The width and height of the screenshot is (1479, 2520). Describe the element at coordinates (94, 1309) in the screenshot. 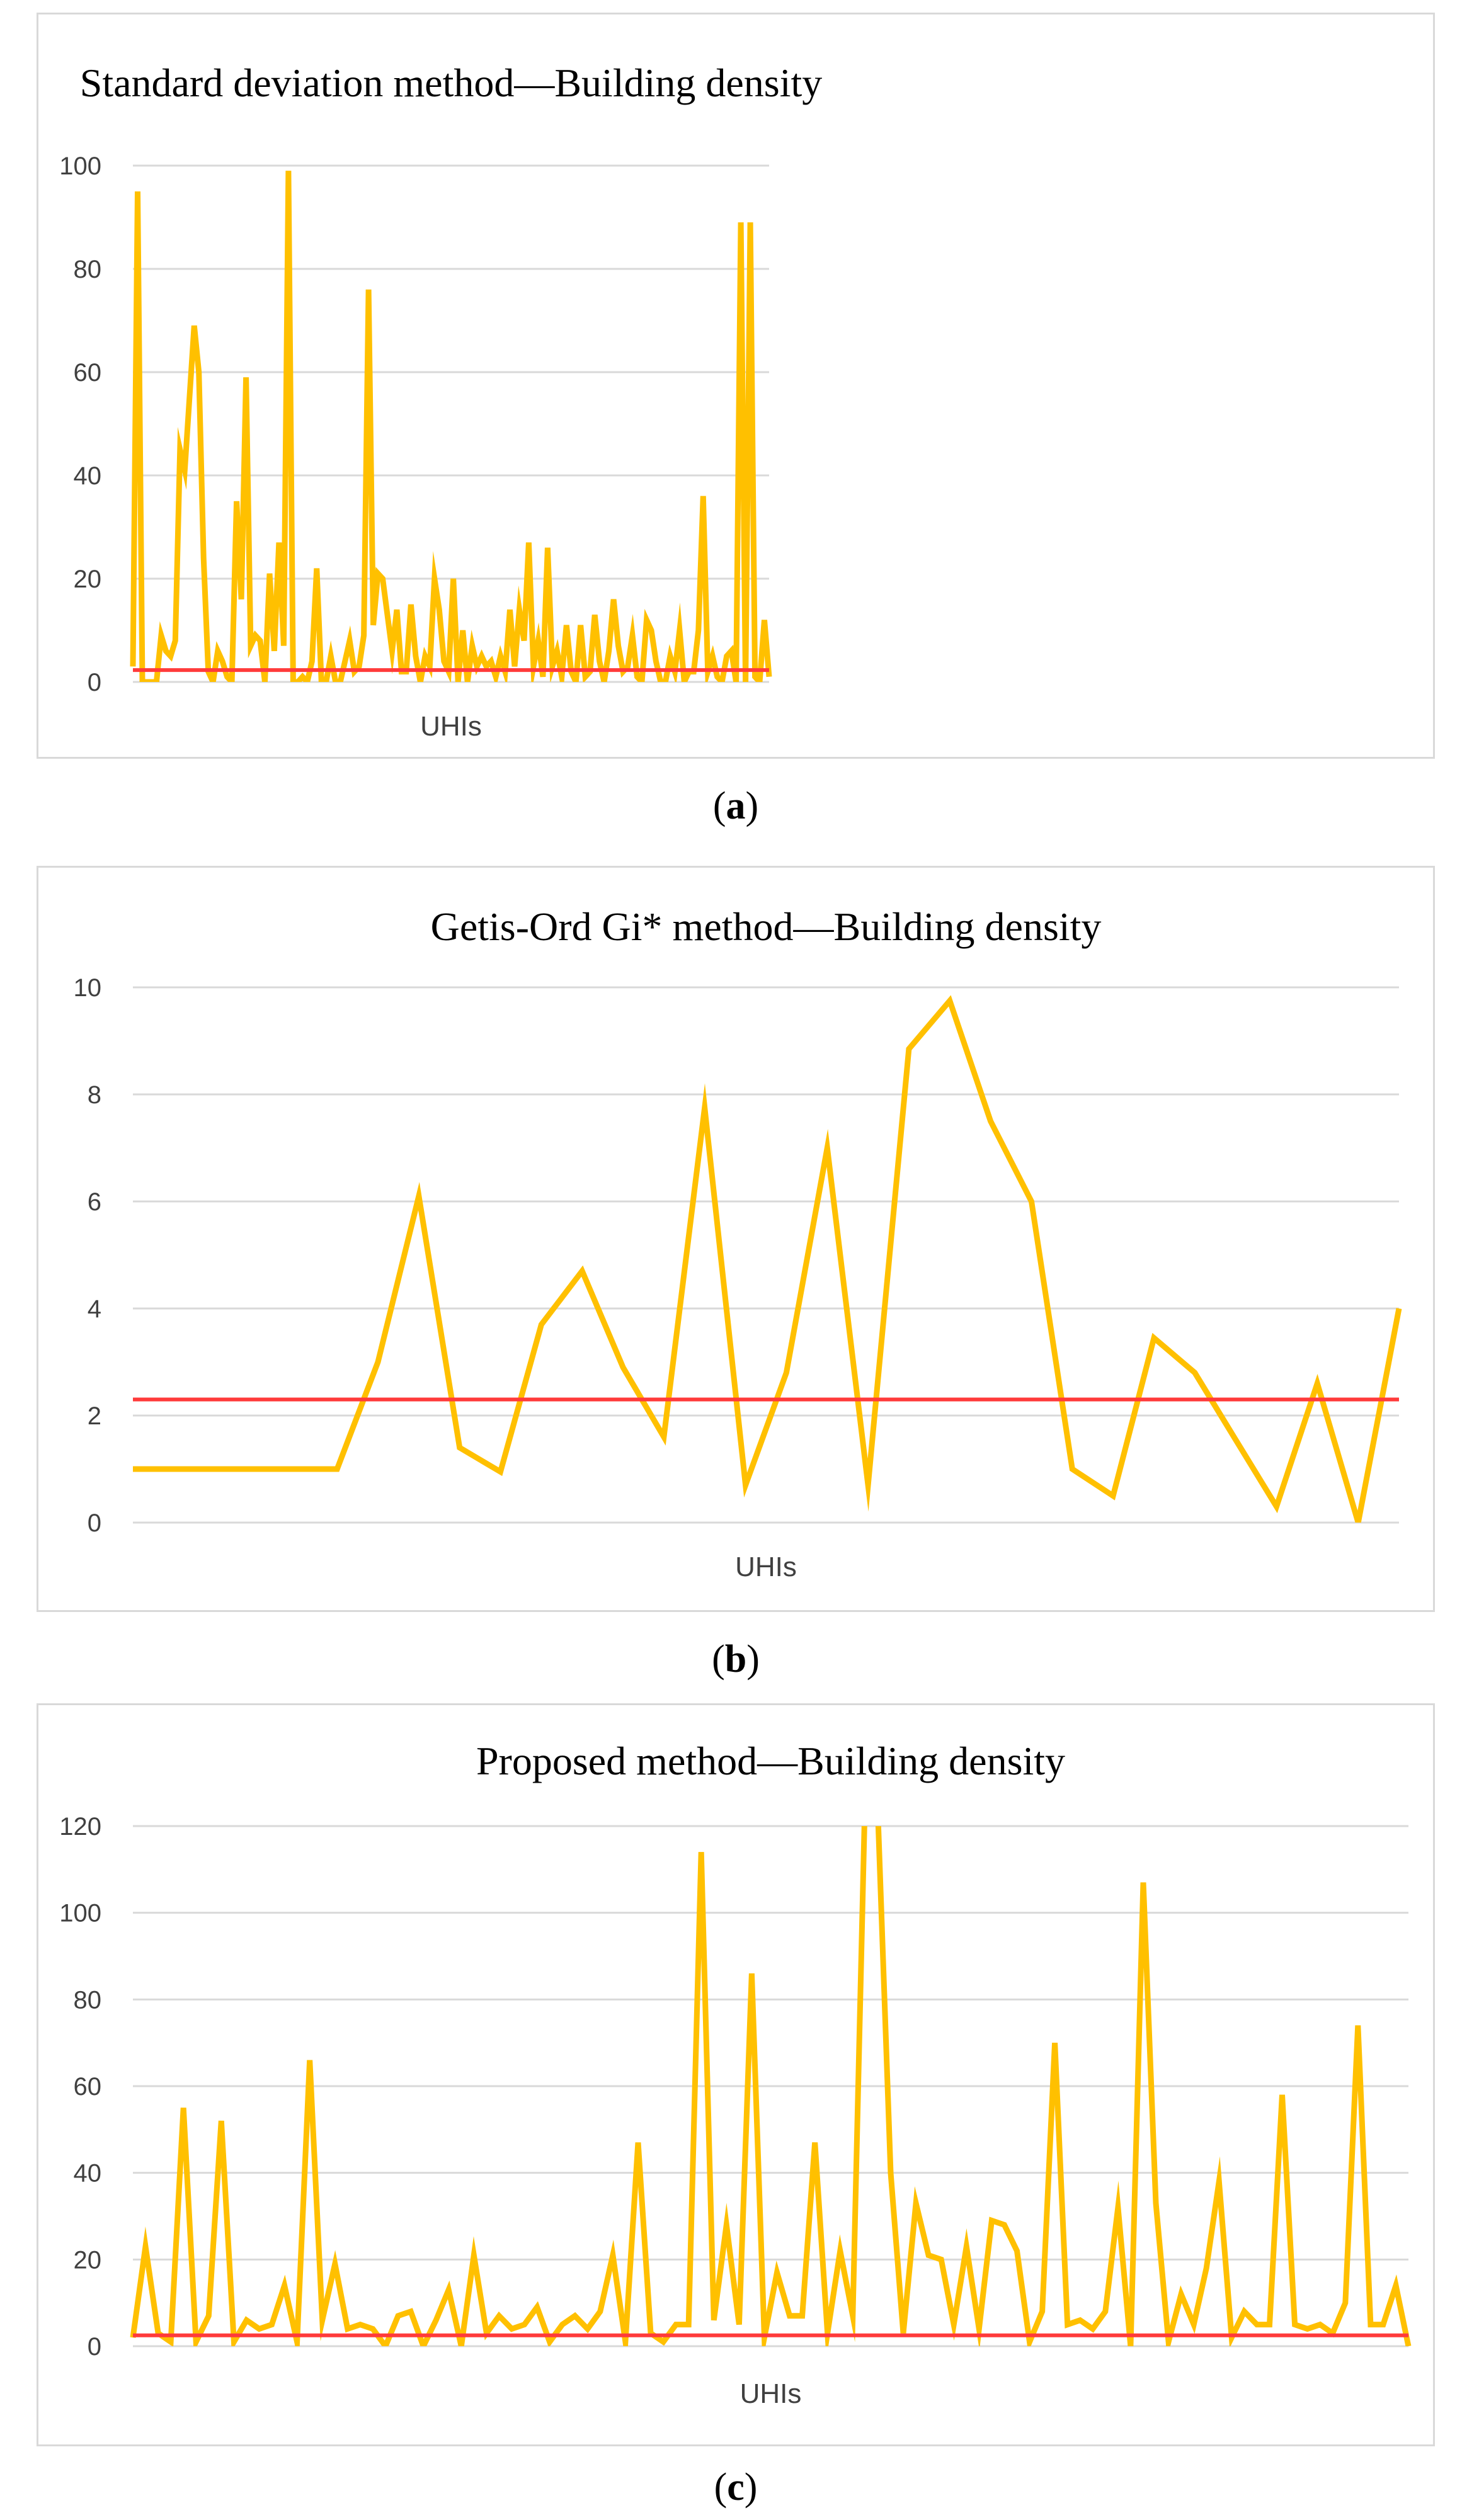

I see `y-tick-label: 4` at that location.